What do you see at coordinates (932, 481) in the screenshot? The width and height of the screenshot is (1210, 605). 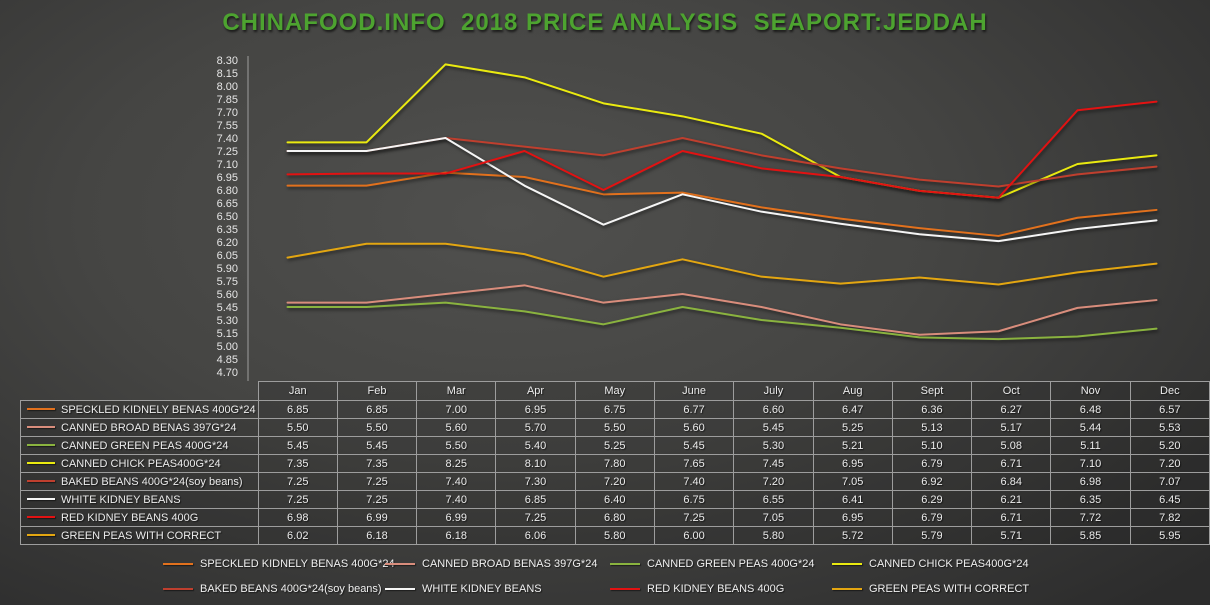 I see `value-cell: 6.92` at bounding box center [932, 481].